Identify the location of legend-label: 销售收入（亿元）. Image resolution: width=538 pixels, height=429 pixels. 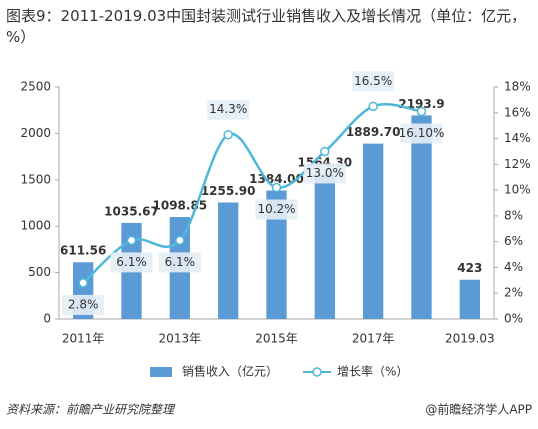
(230, 371).